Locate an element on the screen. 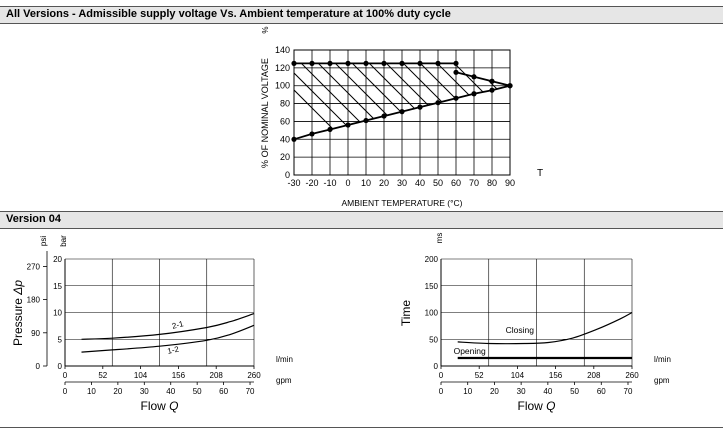 Image resolution: width=723 pixels, height=432 pixels. pressure-y-title-word: Pressure is located at coordinates (18, 320).